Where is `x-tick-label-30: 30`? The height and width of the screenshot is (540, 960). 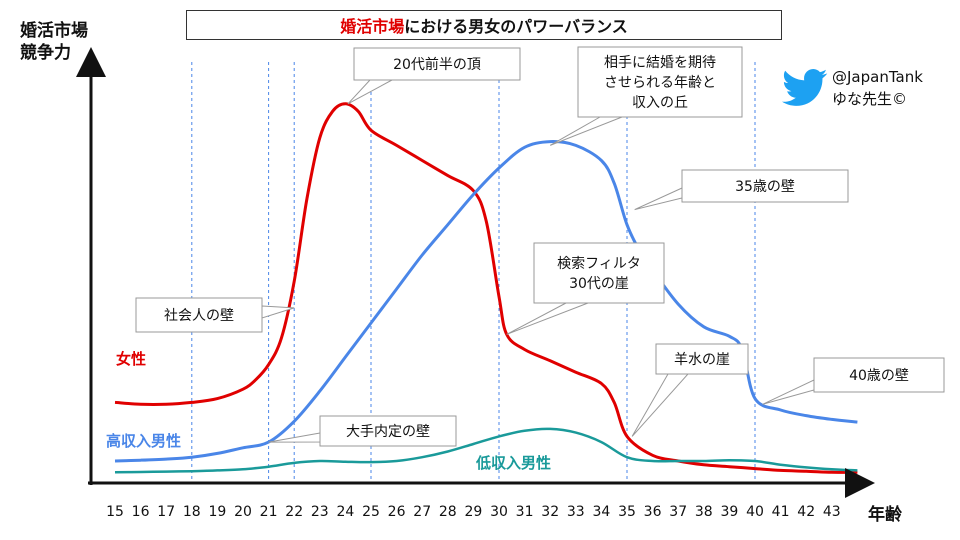
x-tick-label-30: 30 is located at coordinates (499, 512).